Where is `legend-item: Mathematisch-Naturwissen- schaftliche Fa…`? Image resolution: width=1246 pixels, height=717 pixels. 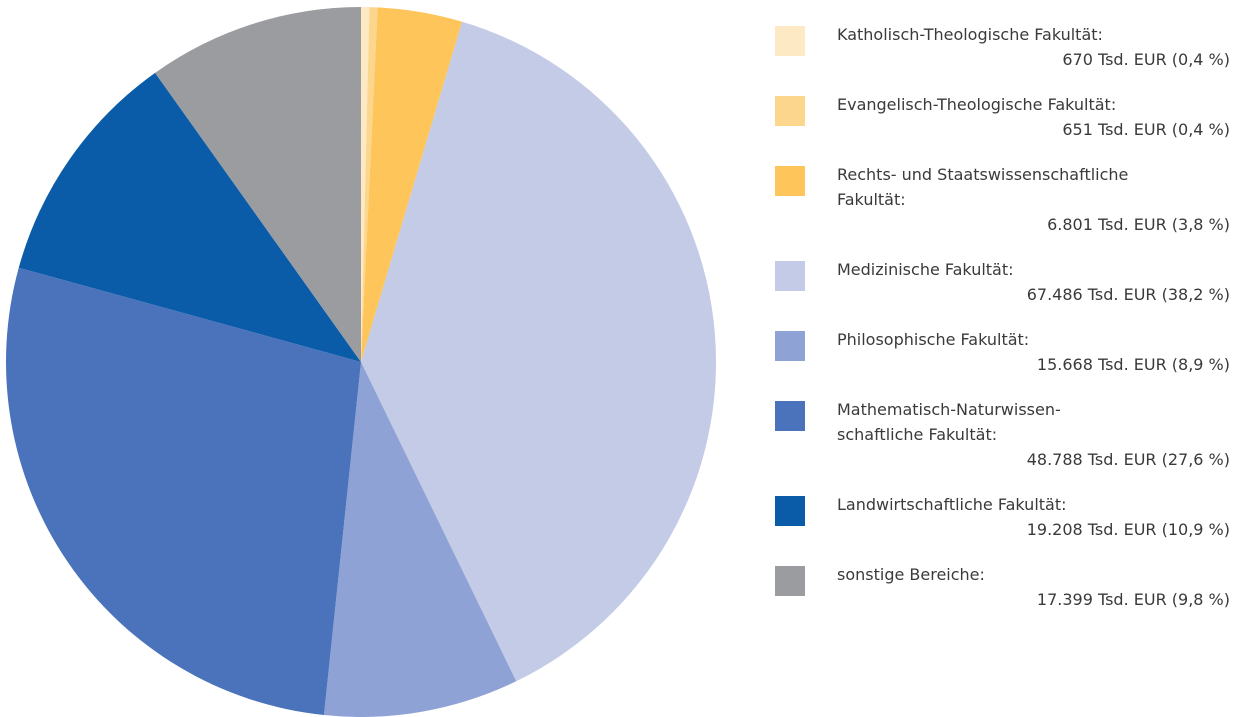
legend-item: Mathematisch-Naturwissen- schaftliche Fa… is located at coordinates (1002, 434).